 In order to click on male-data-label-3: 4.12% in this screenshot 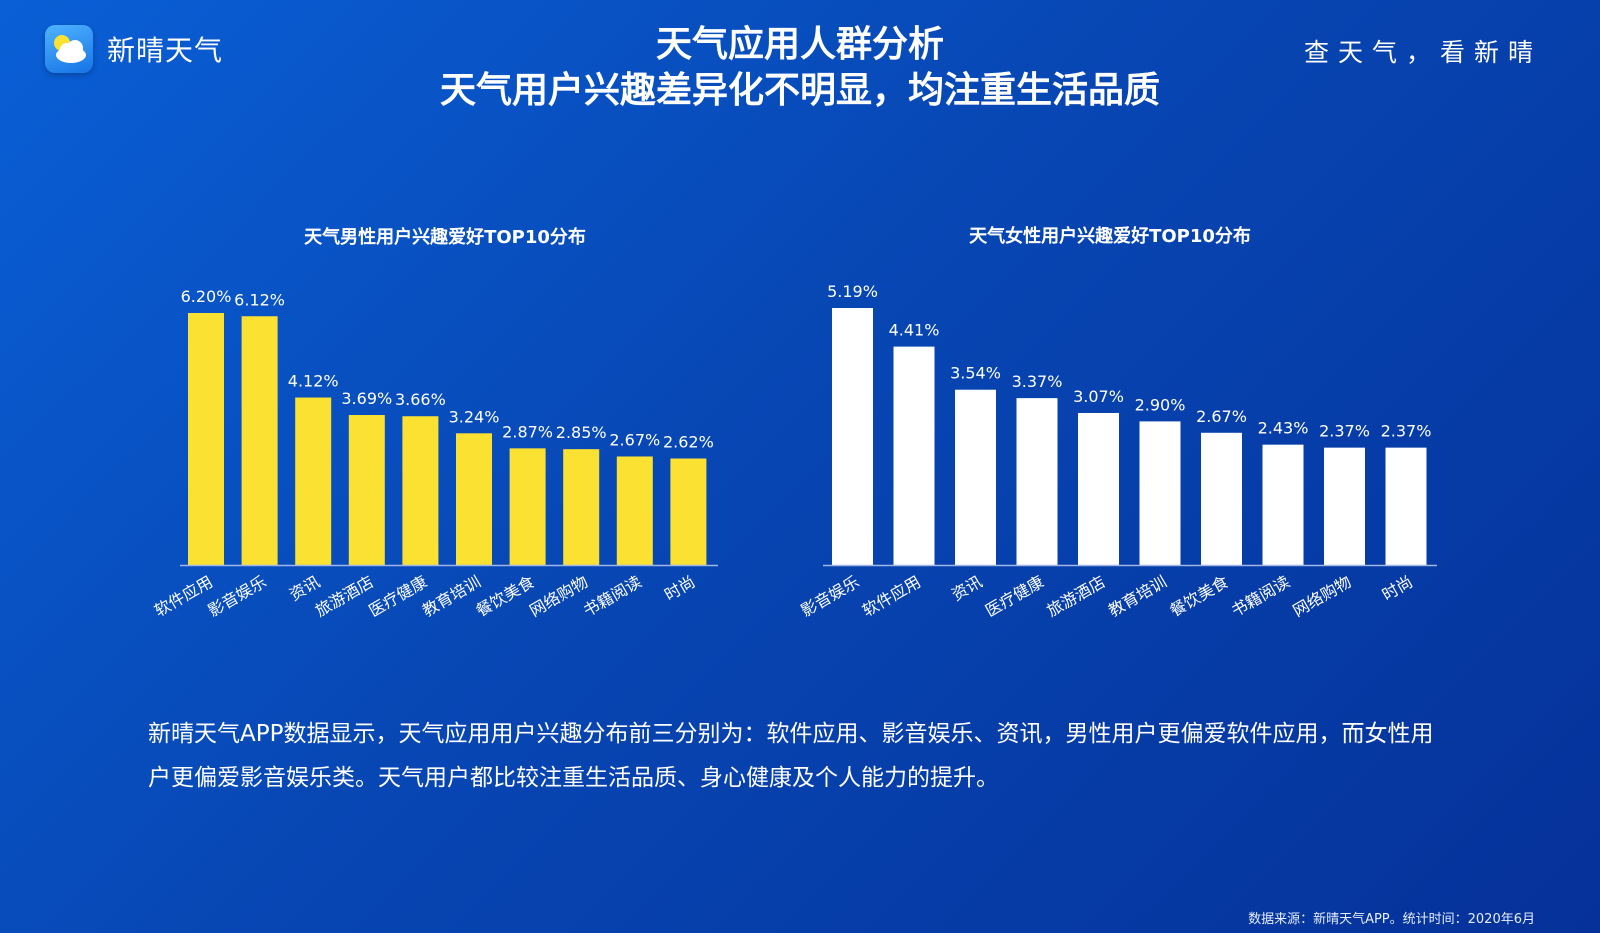, I will do `click(313, 381)`.